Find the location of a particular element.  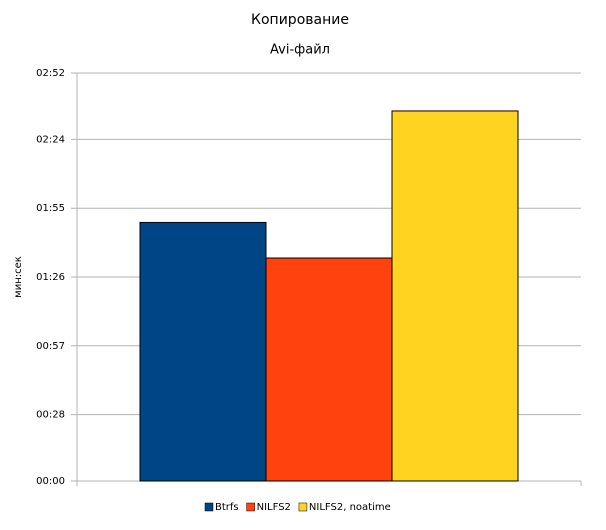

legend-label: NILFS2 is located at coordinates (274, 507).